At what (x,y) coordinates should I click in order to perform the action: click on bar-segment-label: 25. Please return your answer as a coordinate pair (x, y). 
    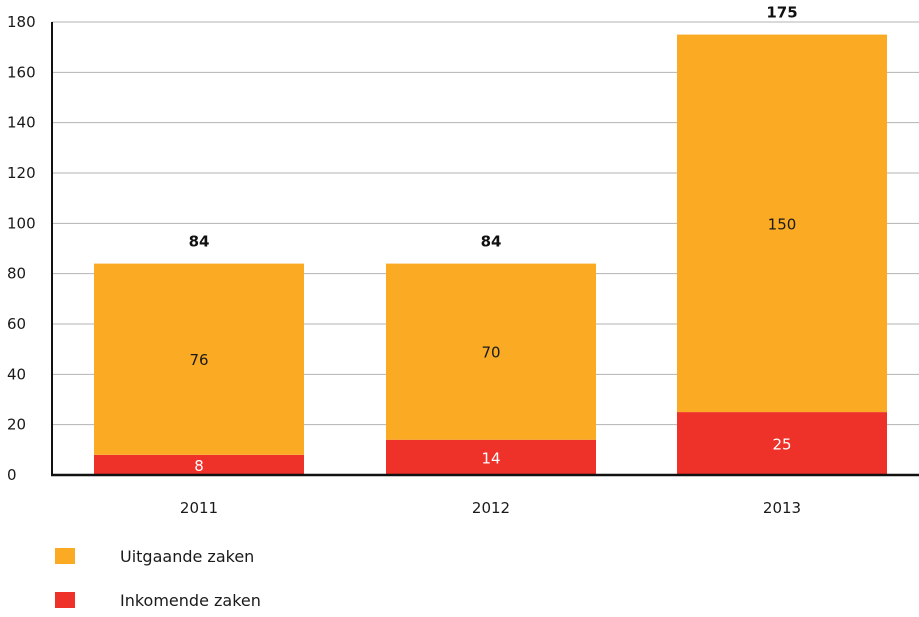
    Looking at the image, I should click on (781, 445).